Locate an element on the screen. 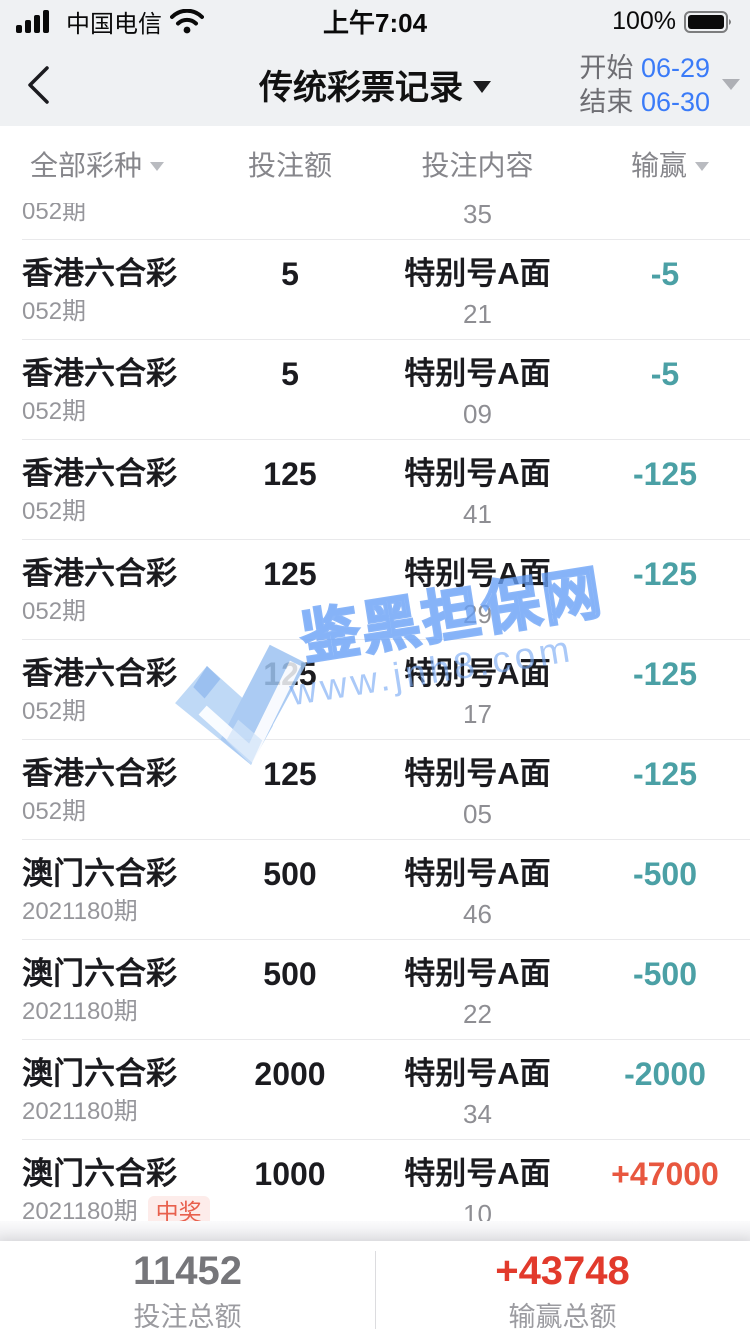 The width and height of the screenshot is (750, 1334). row-number: 22 is located at coordinates (477, 1013).